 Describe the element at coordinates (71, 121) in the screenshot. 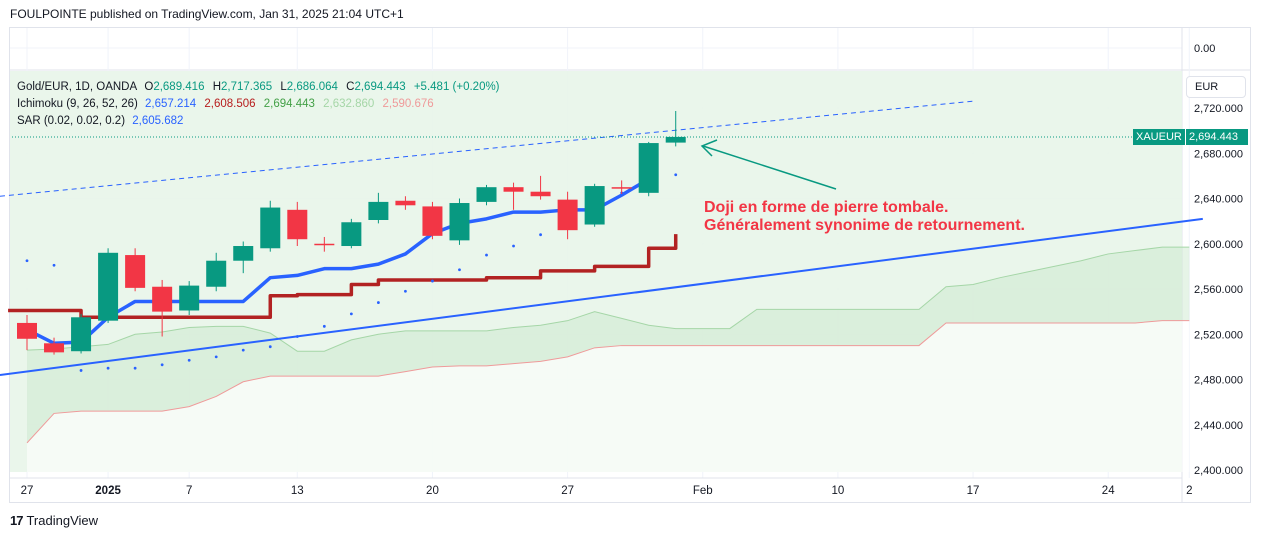

I see `sar-label: SAR (0.02, 0.02, 0.2)` at that location.